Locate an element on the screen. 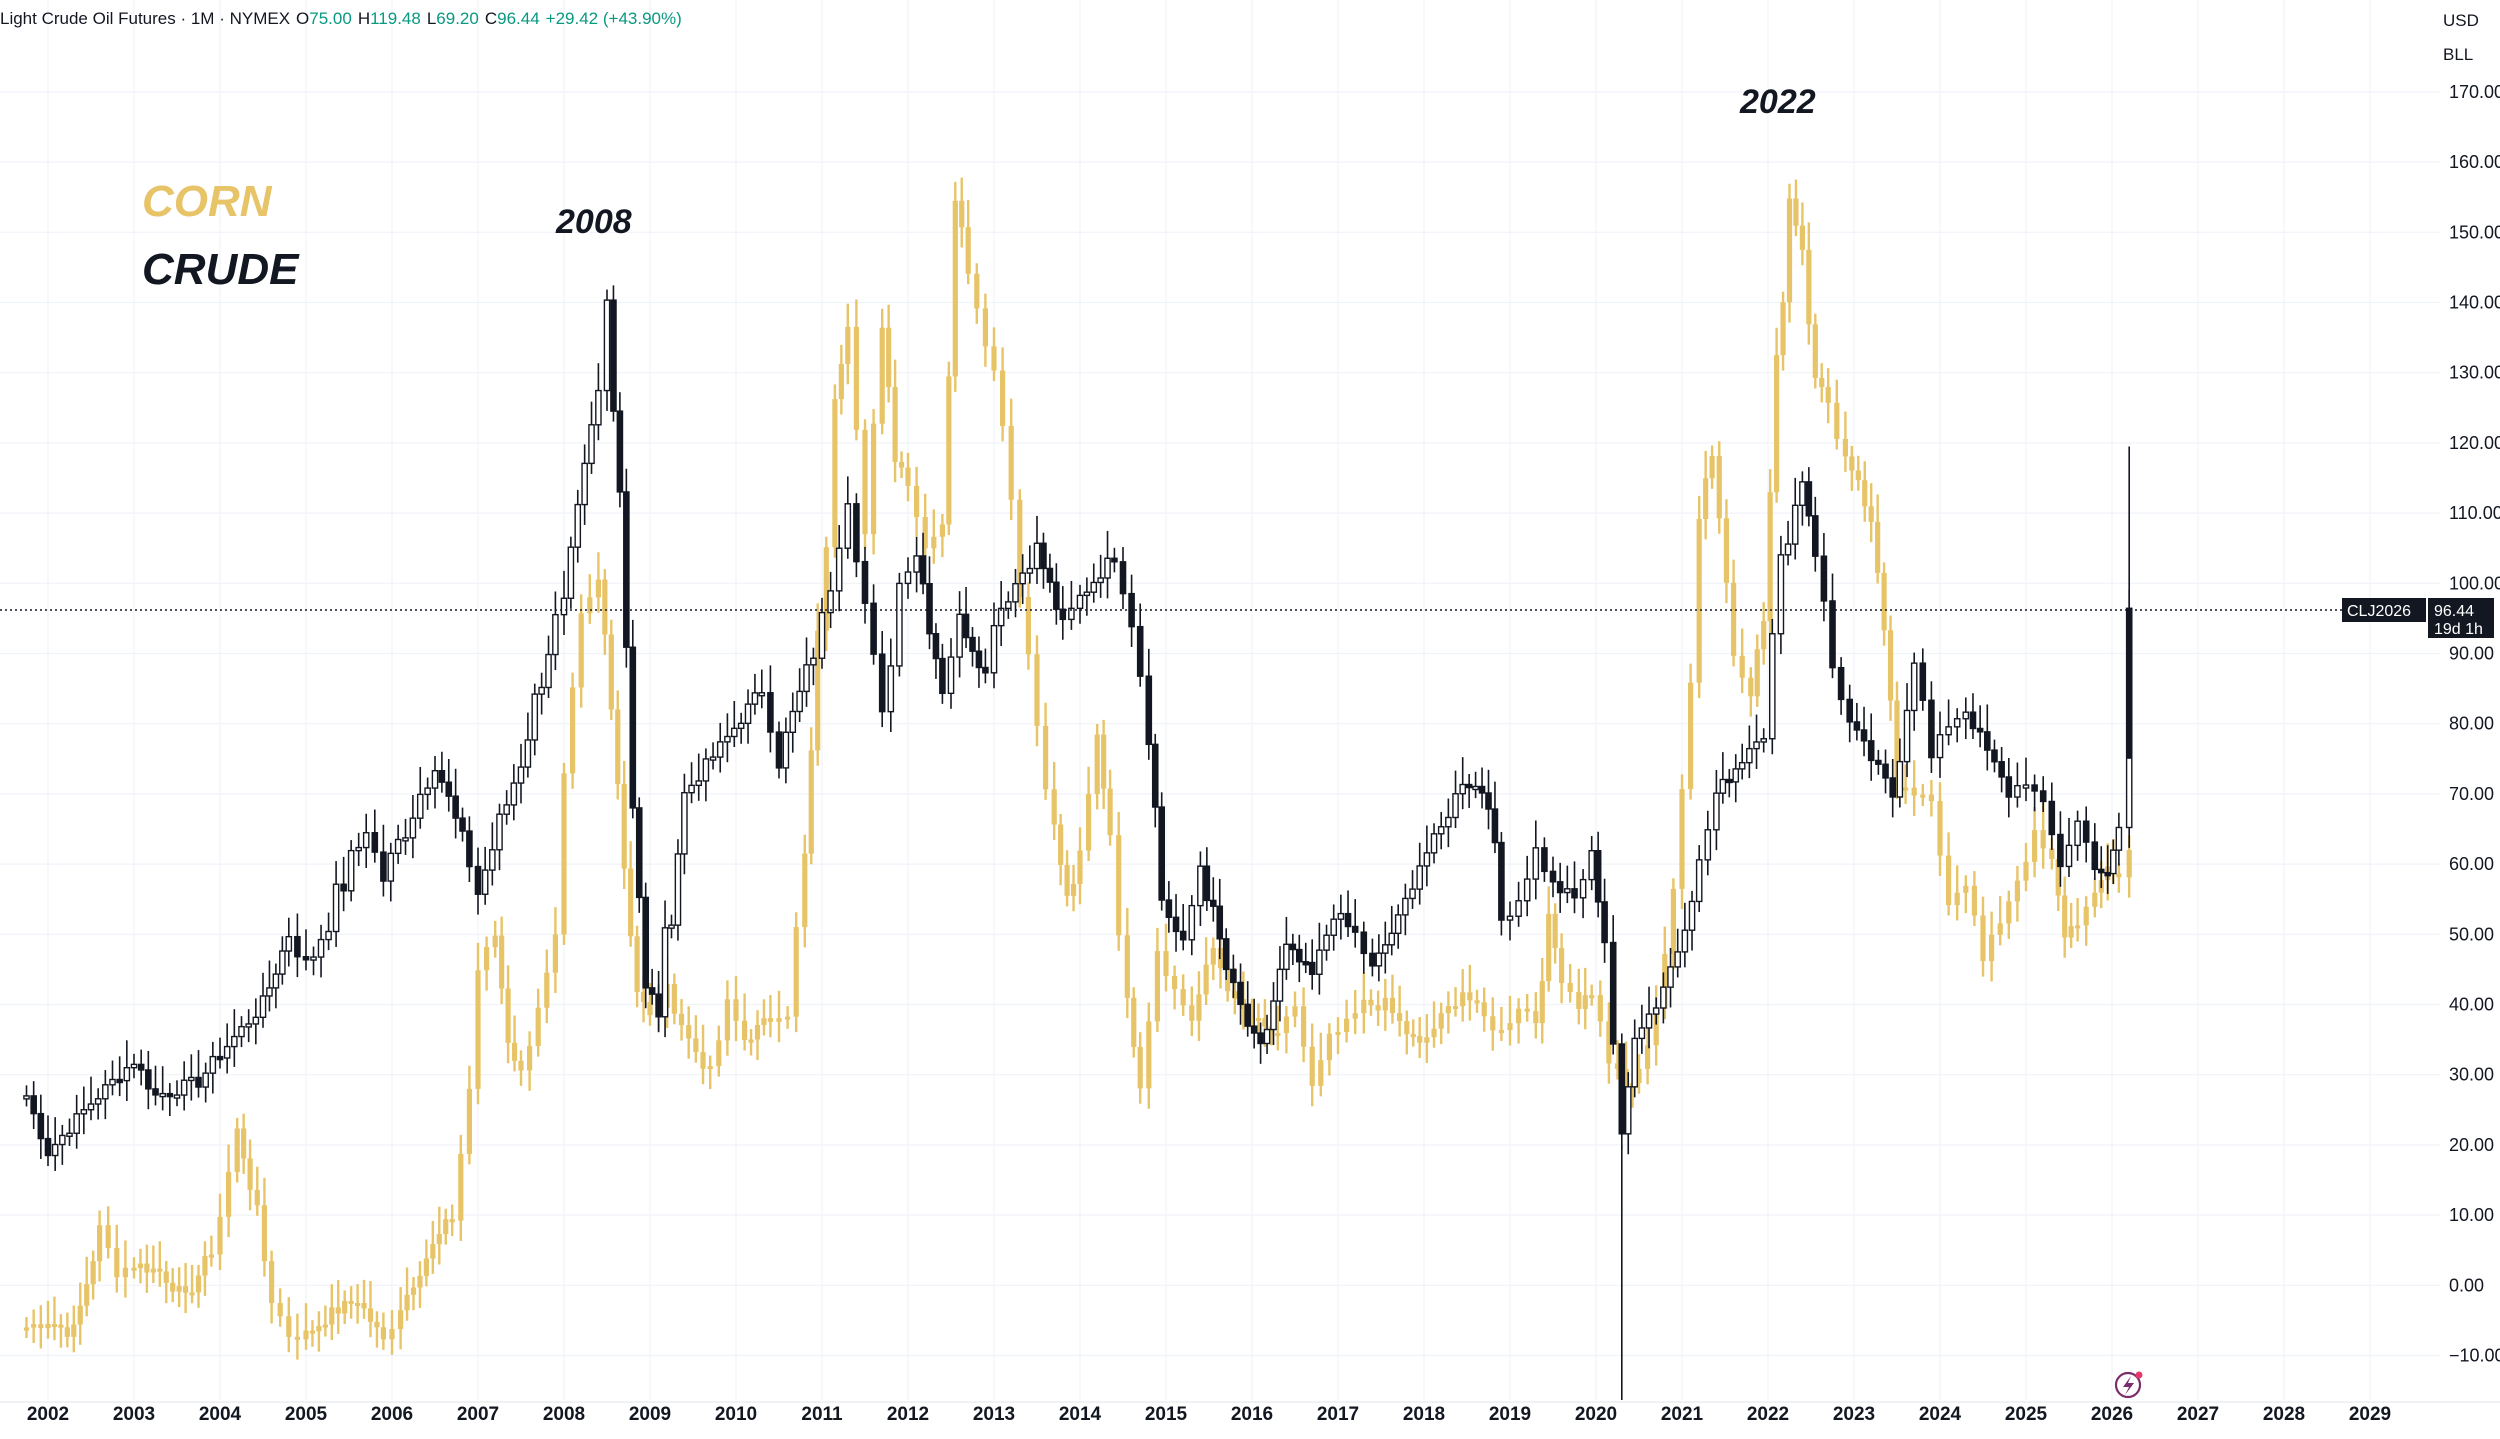  unit-label: BLL is located at coordinates (2458, 54).